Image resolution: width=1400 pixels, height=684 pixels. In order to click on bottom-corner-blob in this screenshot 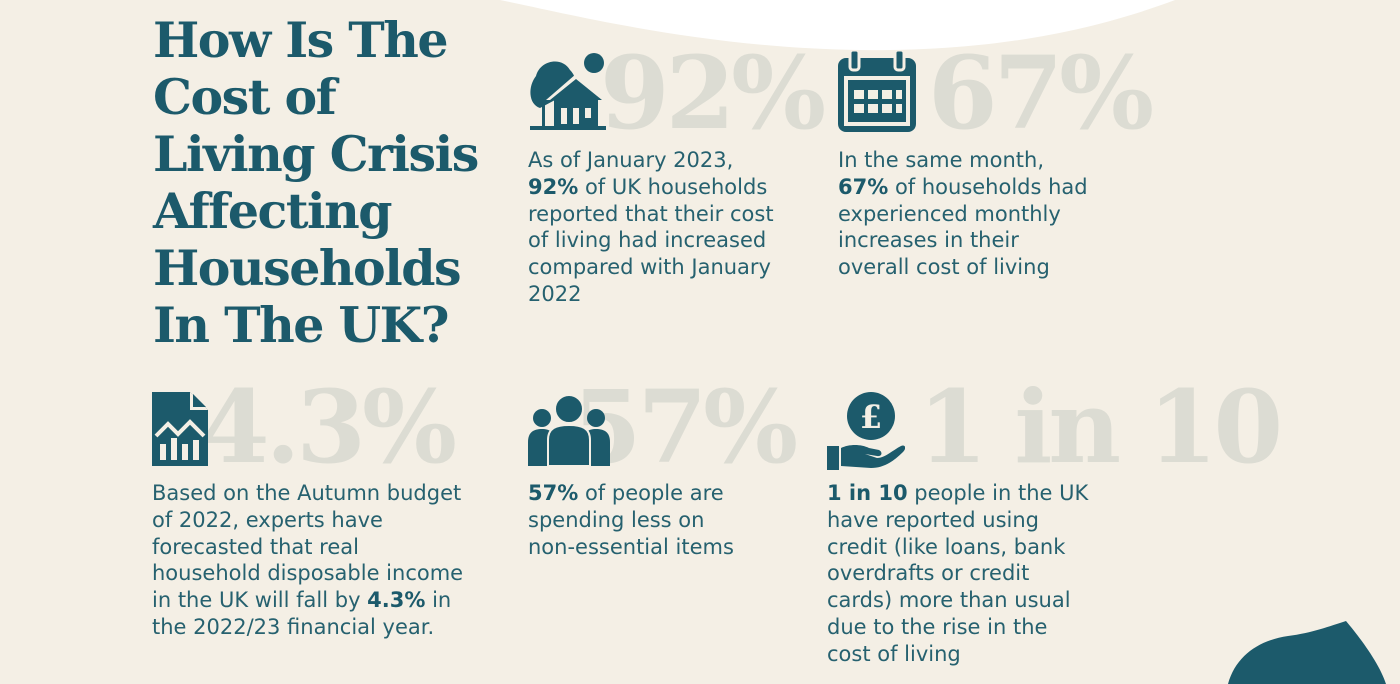, I will do `click(1307, 652)`.